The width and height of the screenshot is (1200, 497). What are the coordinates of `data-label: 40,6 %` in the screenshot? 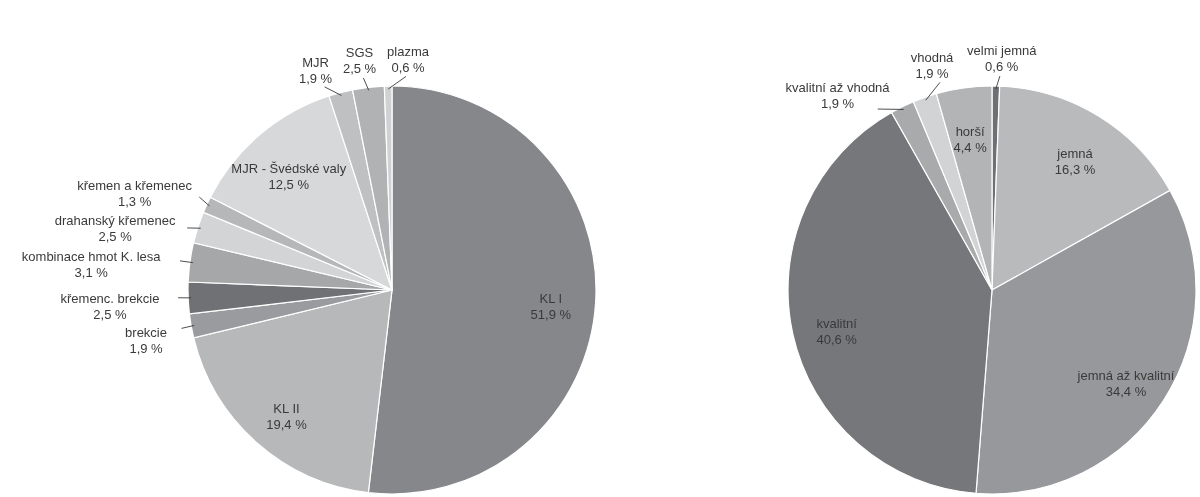 It's located at (837, 340).